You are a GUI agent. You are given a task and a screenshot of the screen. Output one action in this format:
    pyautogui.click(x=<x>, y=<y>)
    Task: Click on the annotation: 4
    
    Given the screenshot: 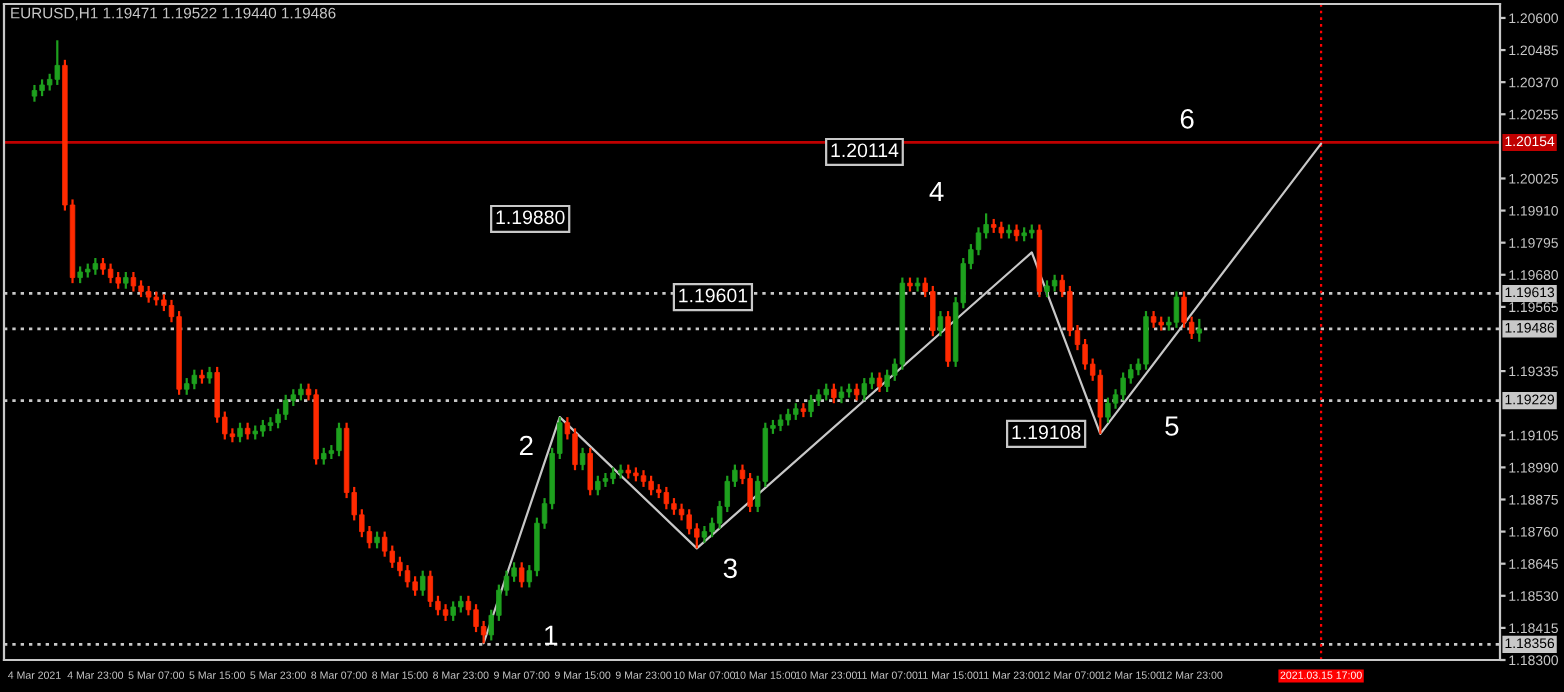 What is the action you would take?
    pyautogui.click(x=936, y=191)
    